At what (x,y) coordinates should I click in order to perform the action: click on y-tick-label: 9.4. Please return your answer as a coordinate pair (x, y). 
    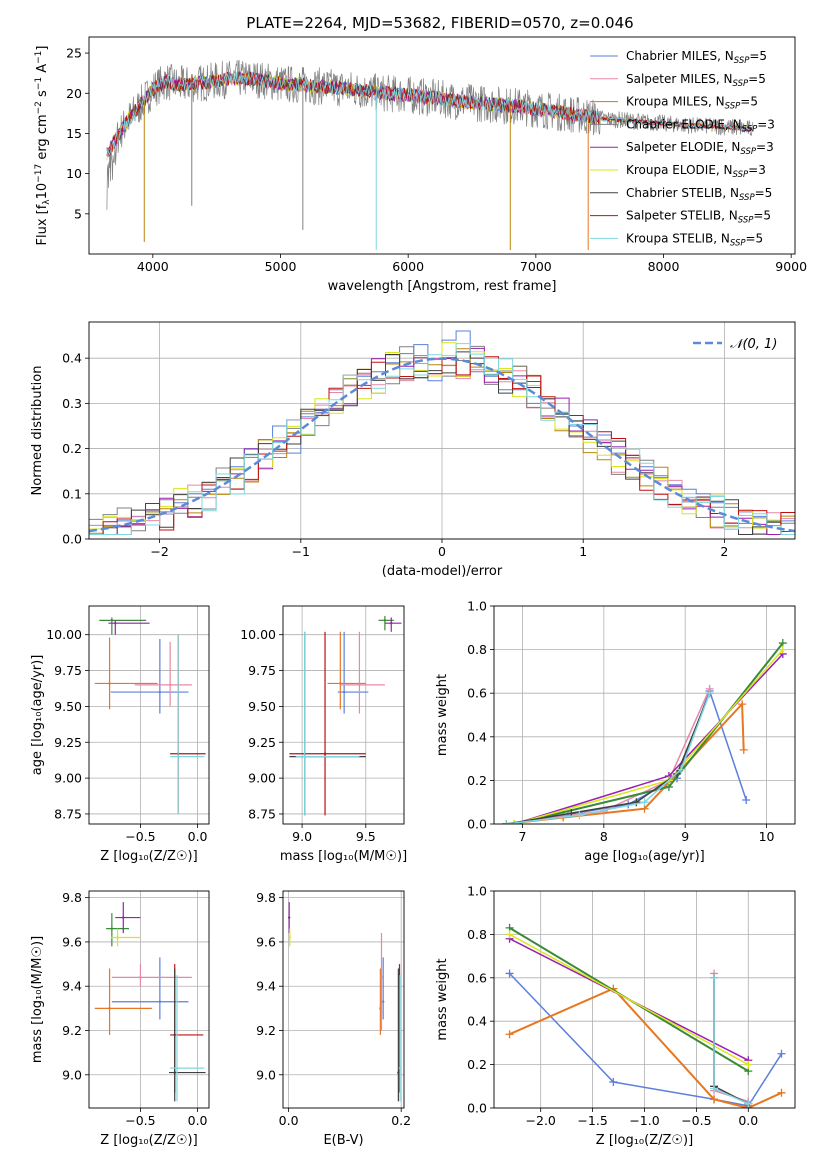
    Looking at the image, I should click on (266, 986).